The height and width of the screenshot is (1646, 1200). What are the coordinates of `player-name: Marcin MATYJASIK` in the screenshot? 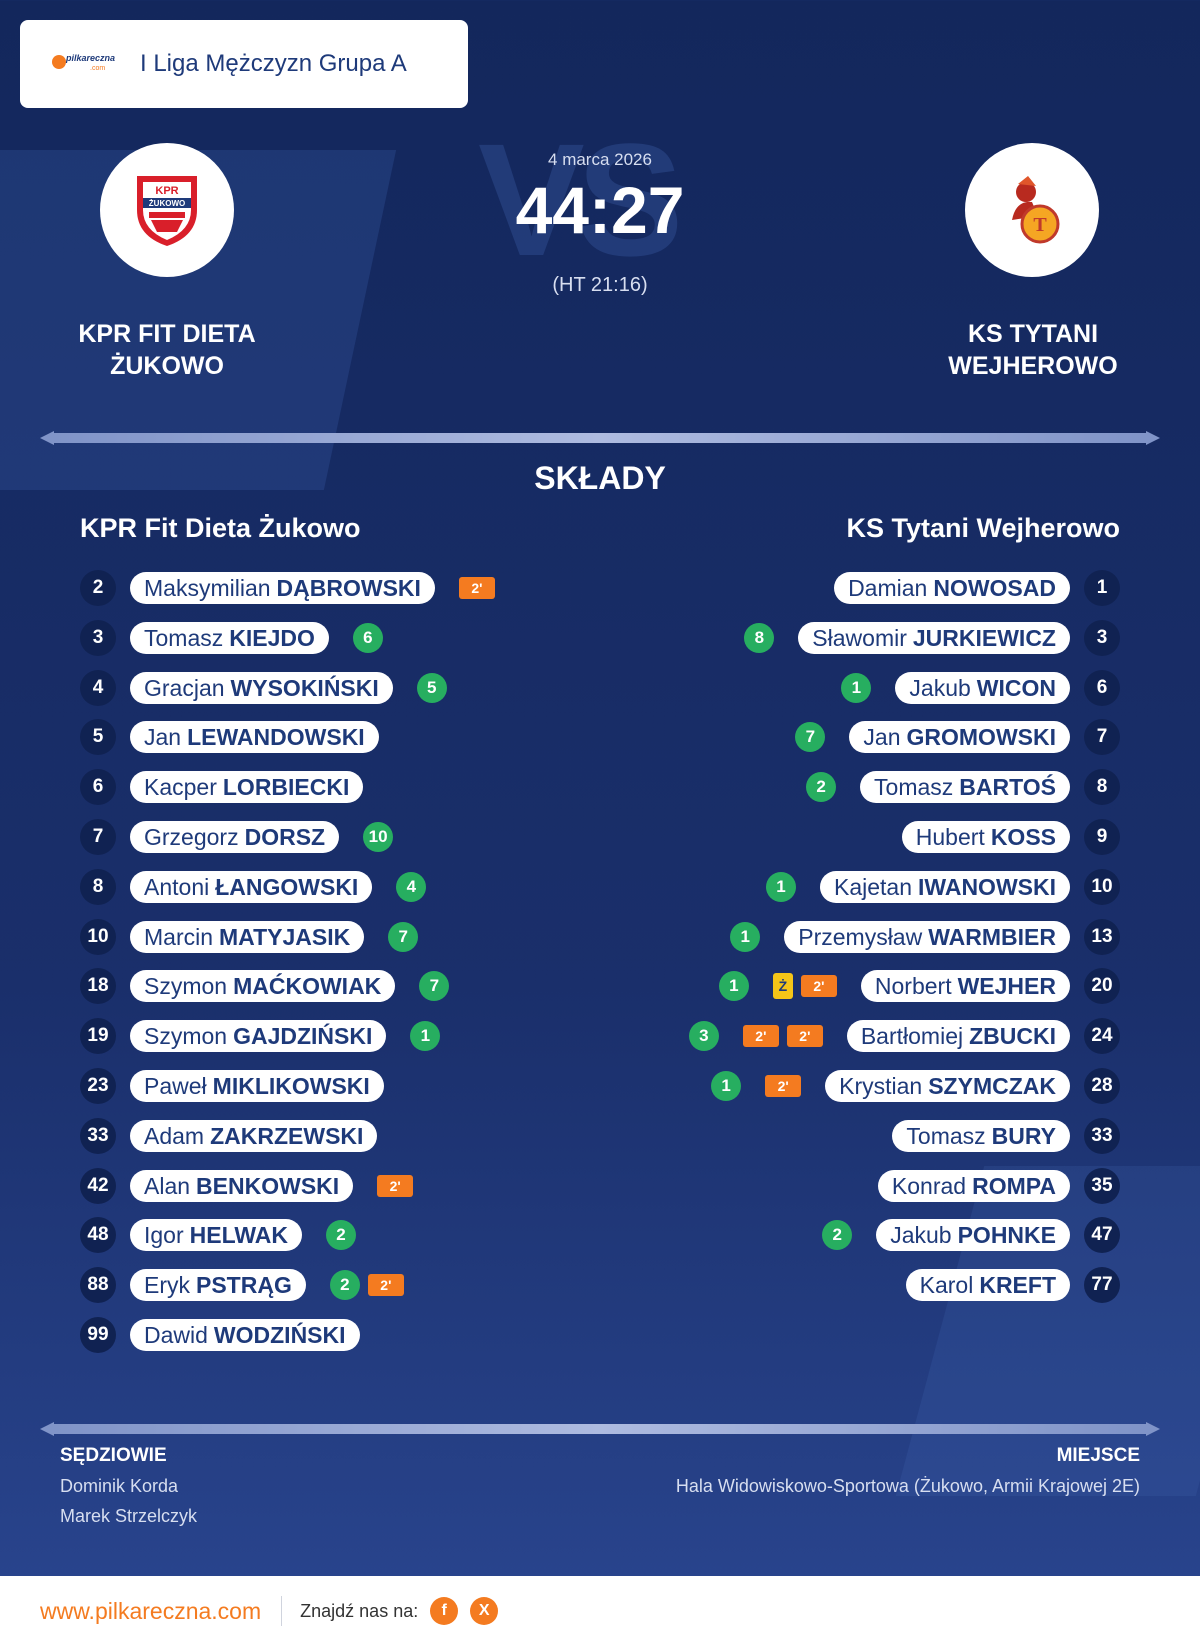 It's located at (247, 937).